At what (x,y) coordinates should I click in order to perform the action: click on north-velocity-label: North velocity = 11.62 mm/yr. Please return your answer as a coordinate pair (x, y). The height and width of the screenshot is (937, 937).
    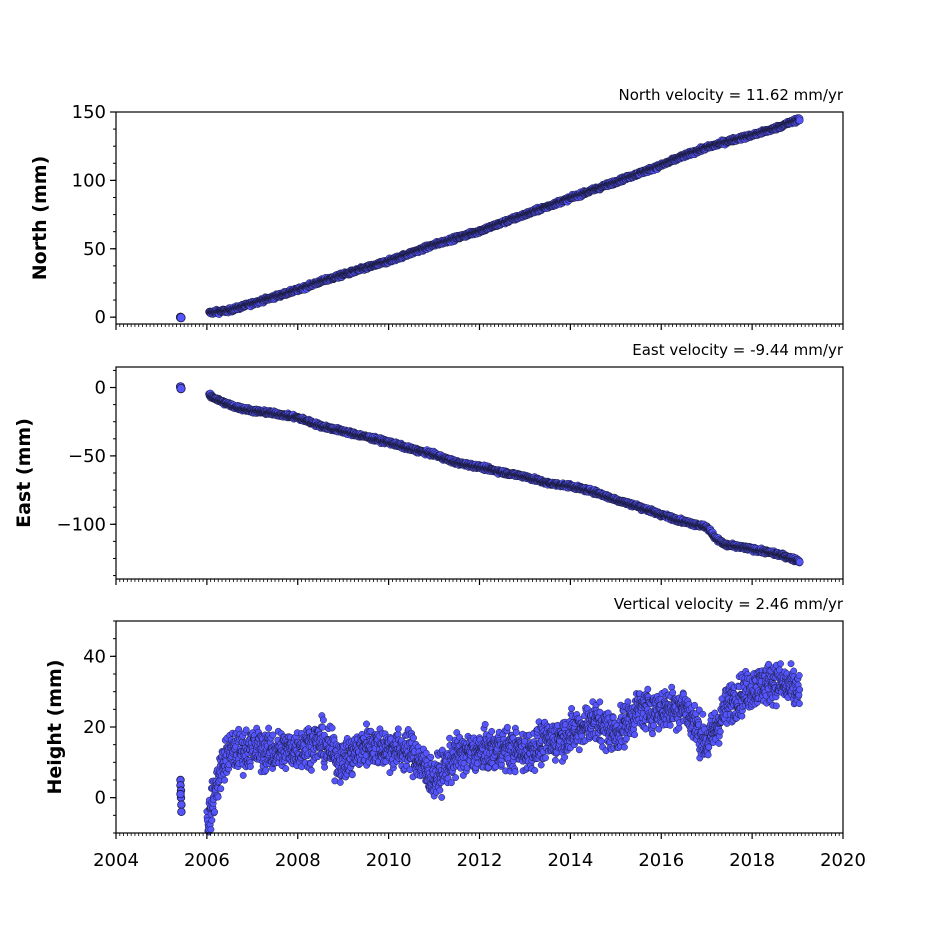
    Looking at the image, I should click on (731, 95).